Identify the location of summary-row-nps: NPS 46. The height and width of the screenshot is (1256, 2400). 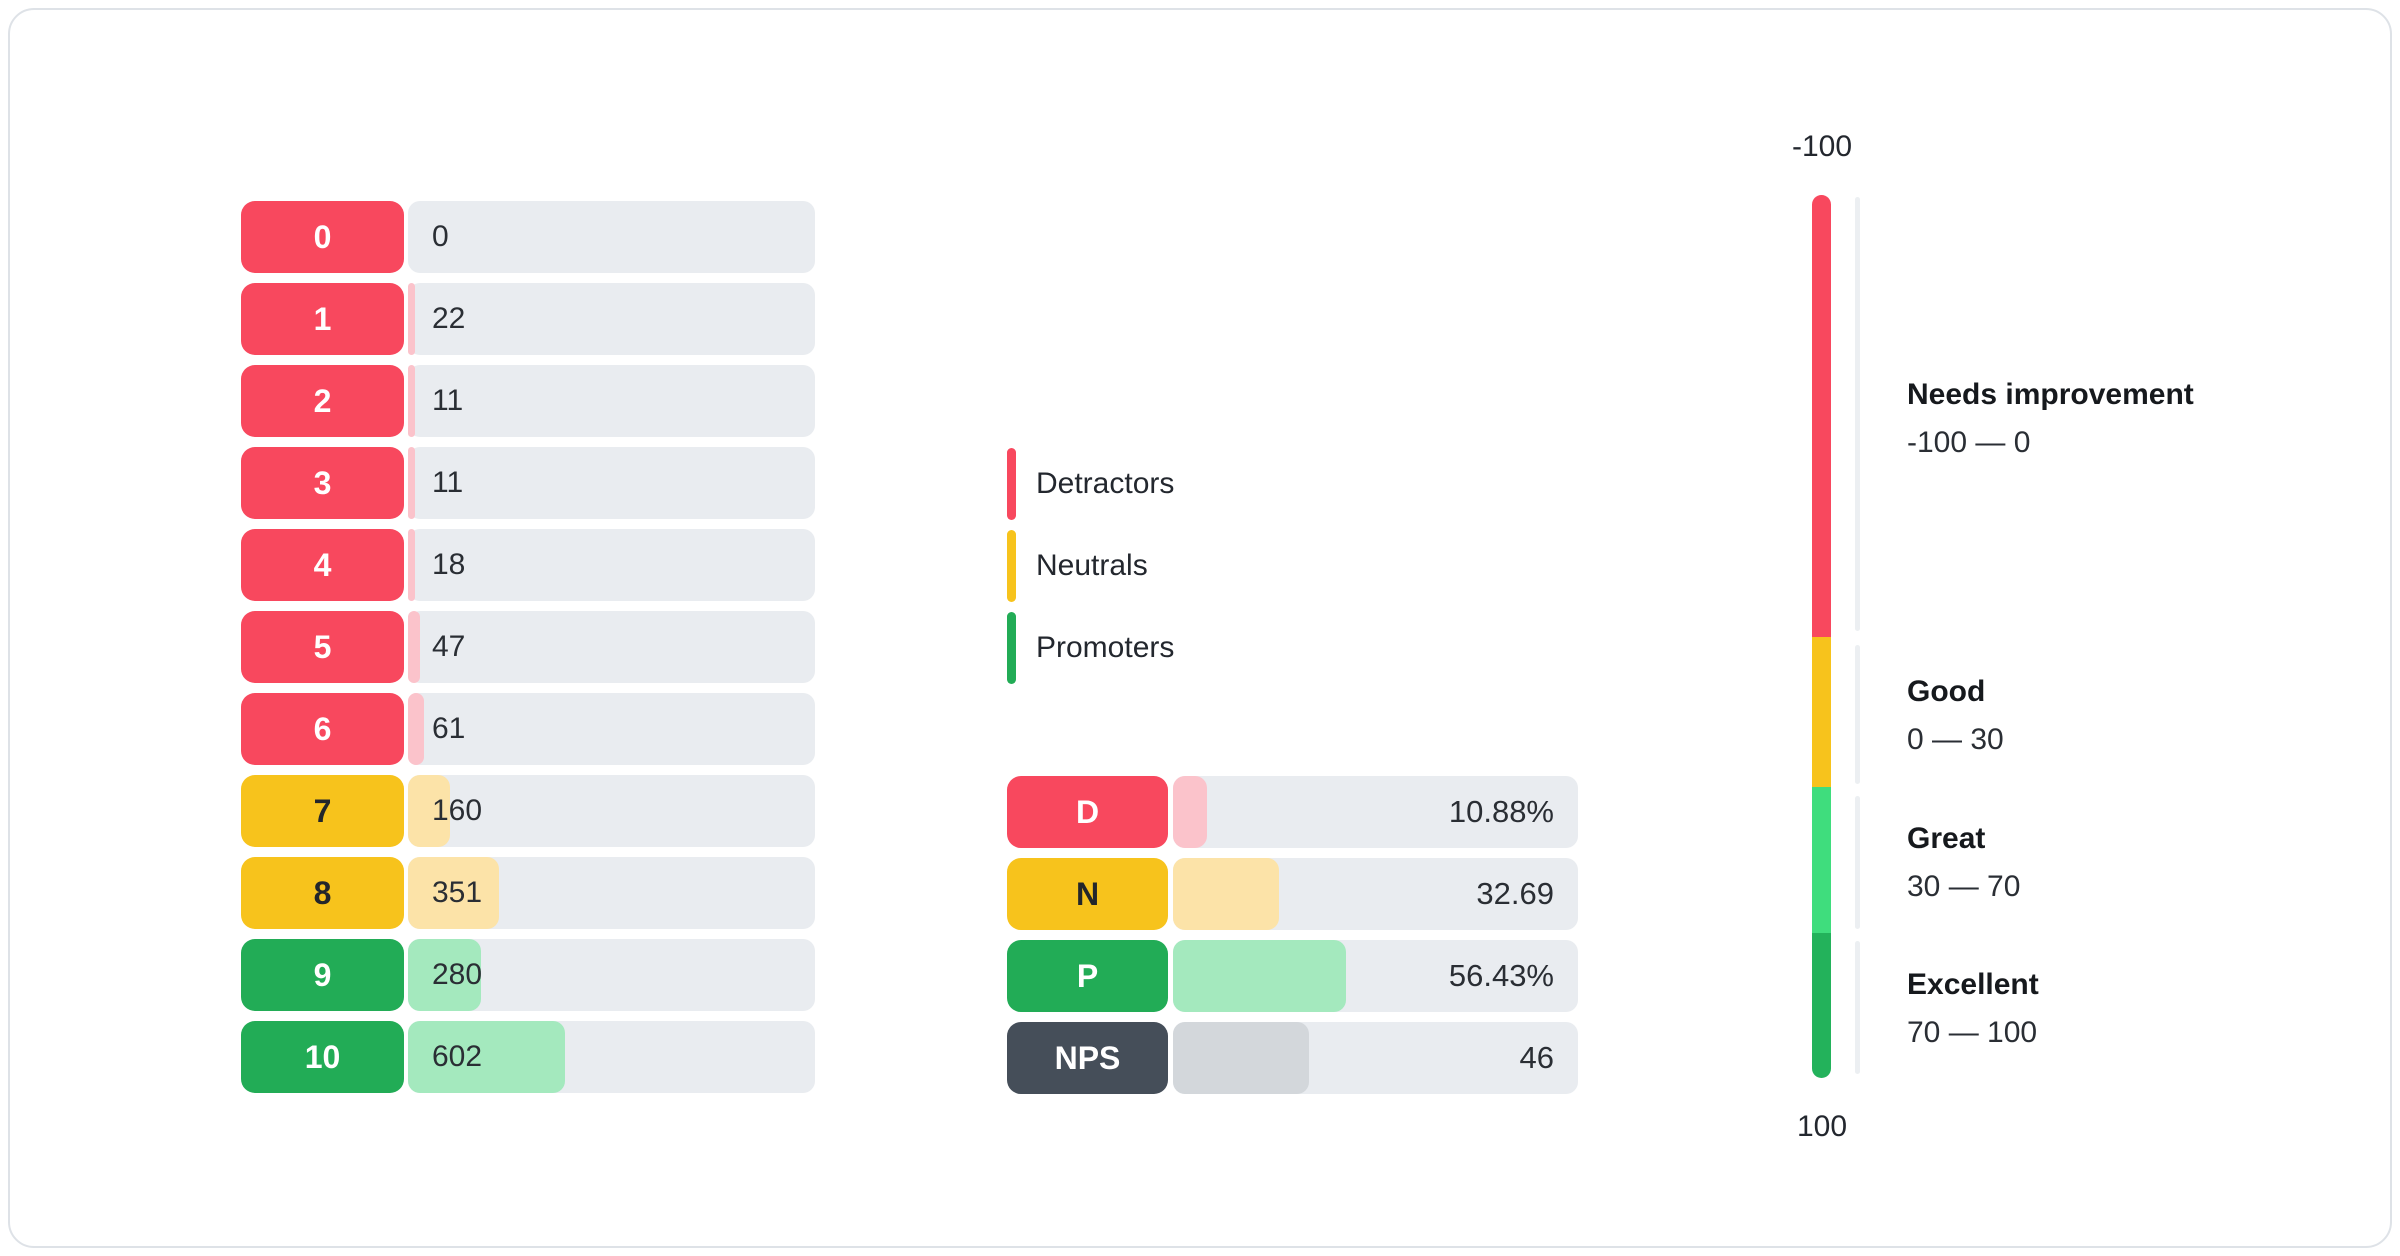
(1292, 1058).